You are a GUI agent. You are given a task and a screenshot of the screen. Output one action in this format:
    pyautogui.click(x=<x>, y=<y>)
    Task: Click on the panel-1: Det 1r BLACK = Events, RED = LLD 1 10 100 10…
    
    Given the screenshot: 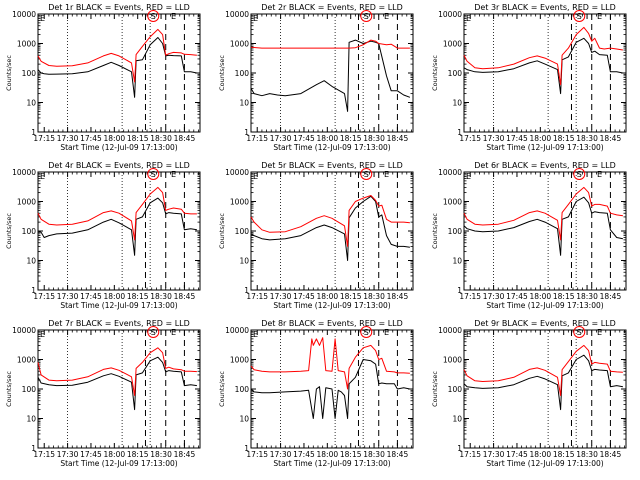 What is the action you would take?
    pyautogui.click(x=103, y=77)
    